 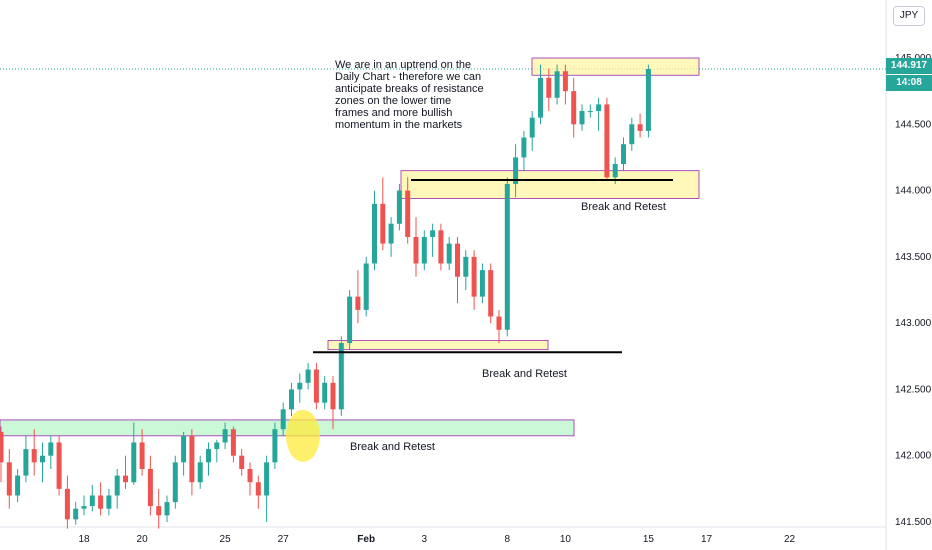 I want to click on x-tick-label: 10, so click(x=566, y=539).